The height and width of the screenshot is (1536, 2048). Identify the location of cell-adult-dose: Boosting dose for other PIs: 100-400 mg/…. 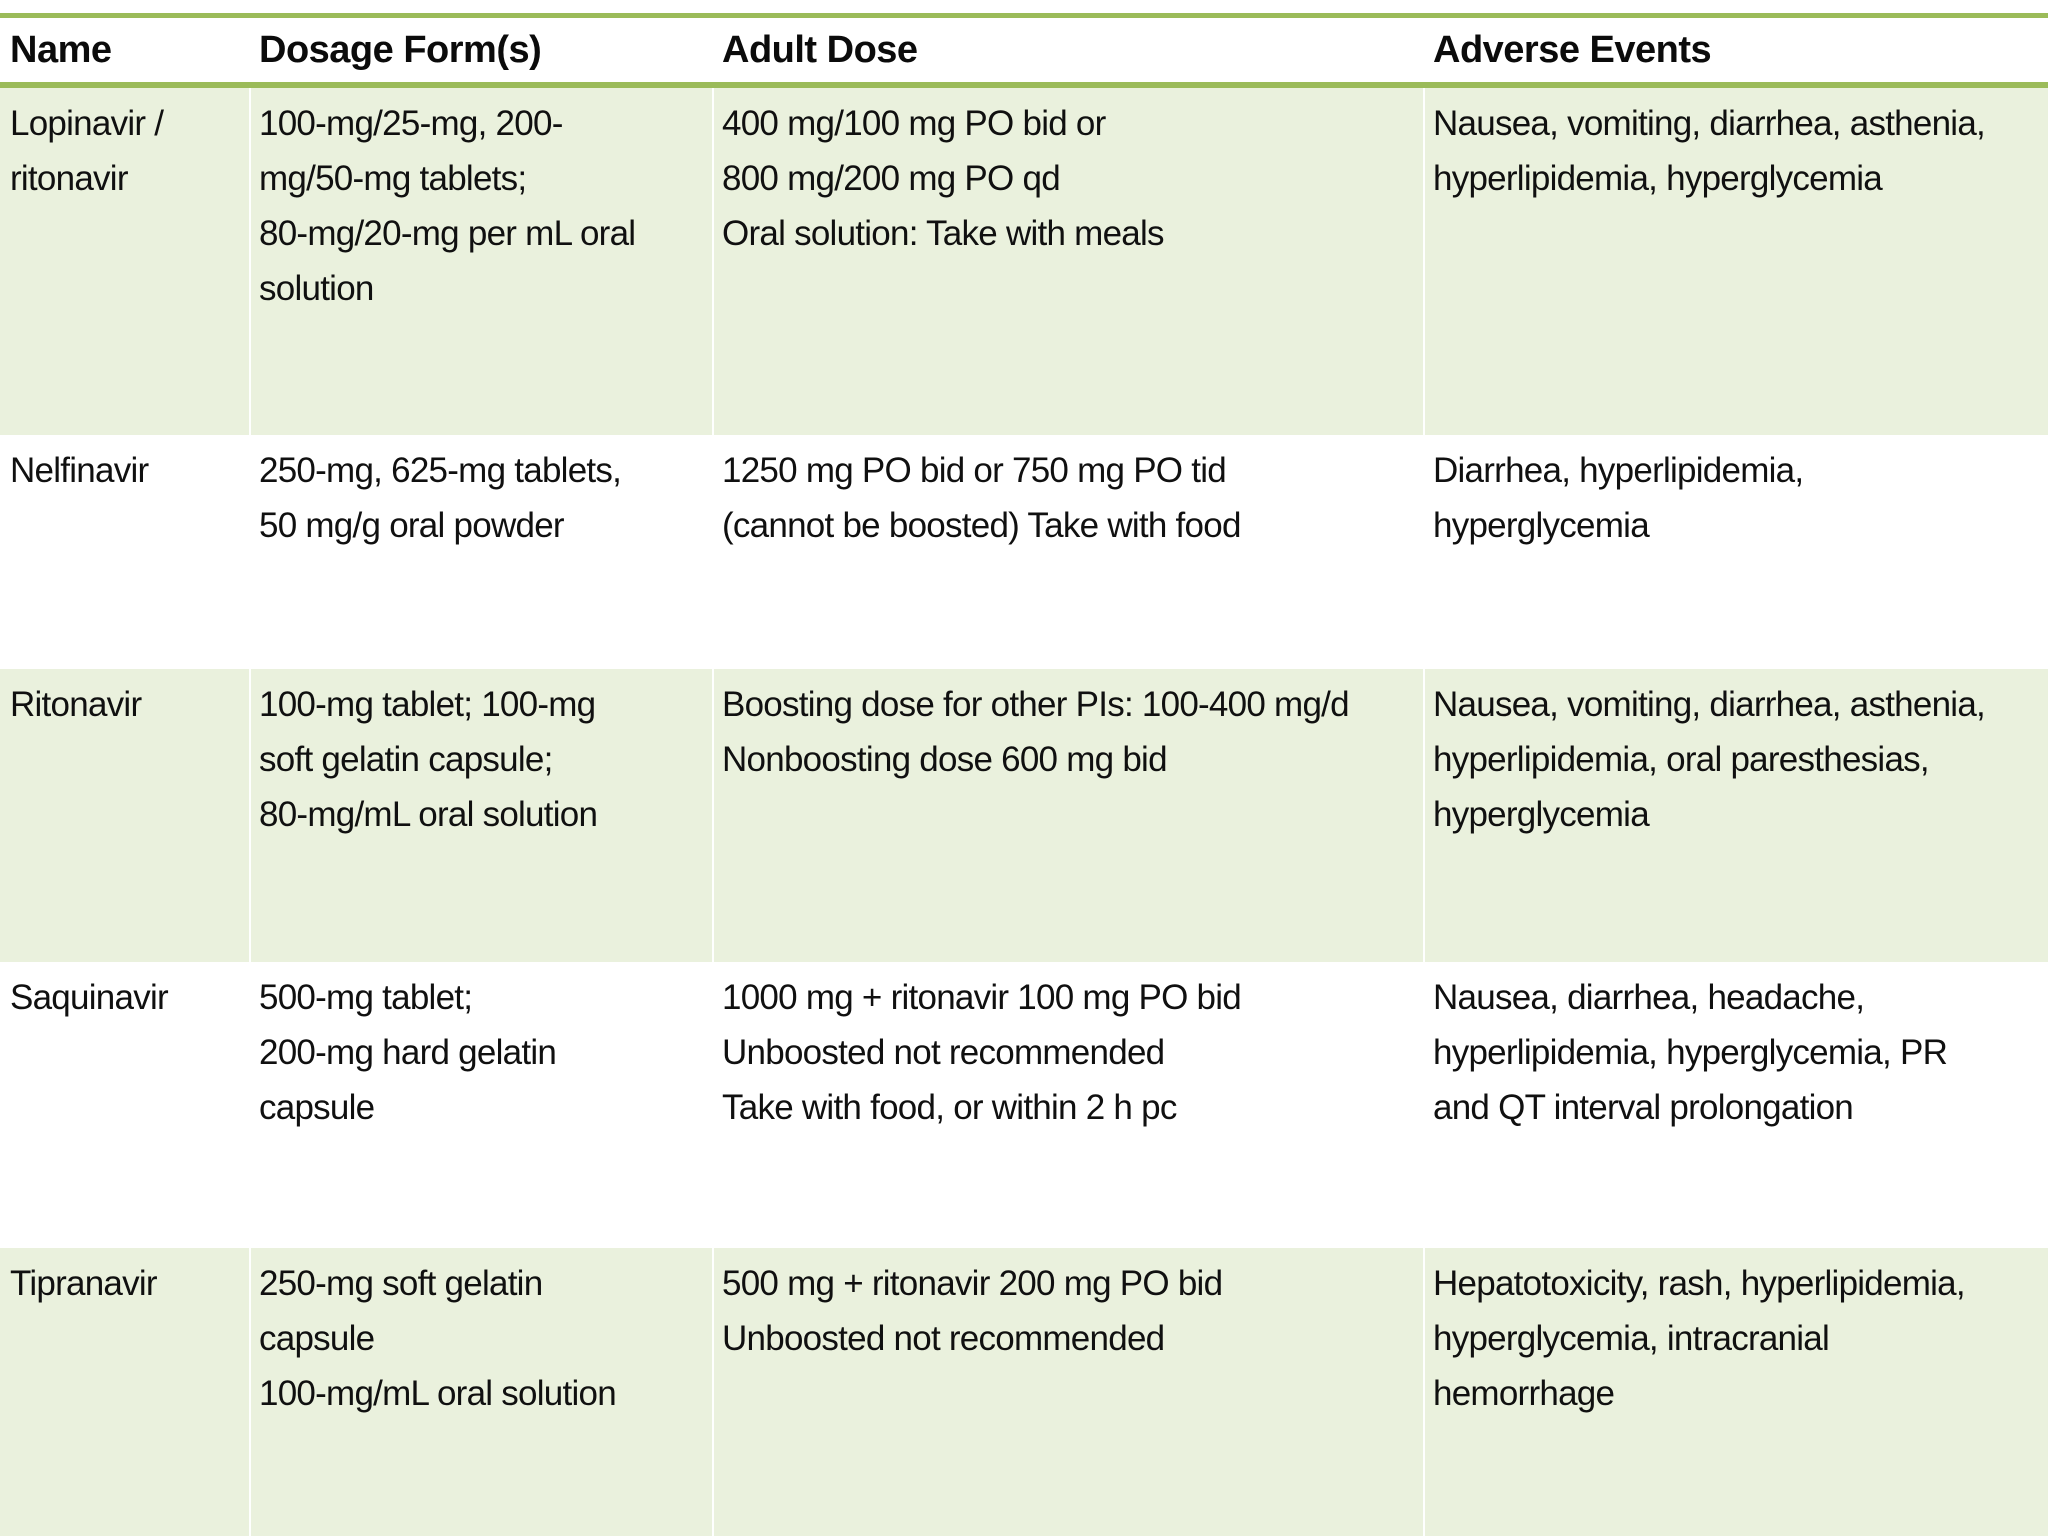
(1067, 815).